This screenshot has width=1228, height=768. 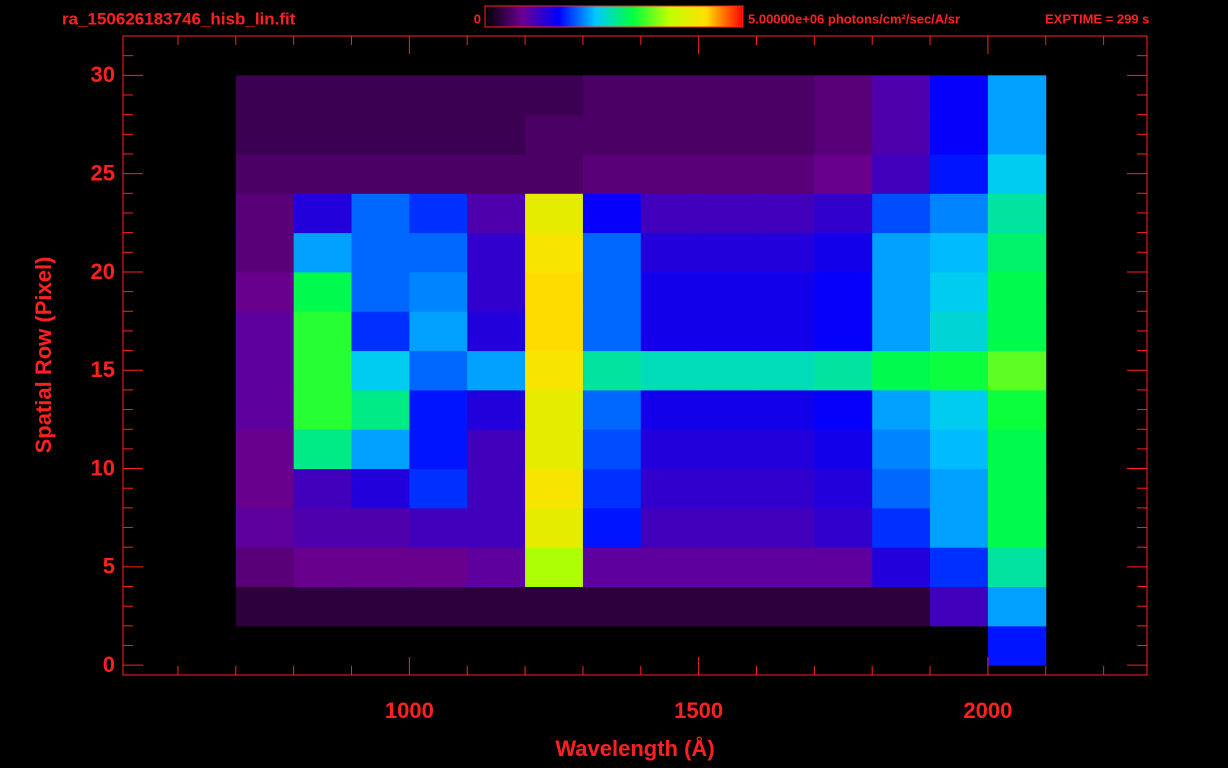 What do you see at coordinates (179, 18) in the screenshot?
I see `chart-title: ra_150626183746_hisb_lin.fit` at bounding box center [179, 18].